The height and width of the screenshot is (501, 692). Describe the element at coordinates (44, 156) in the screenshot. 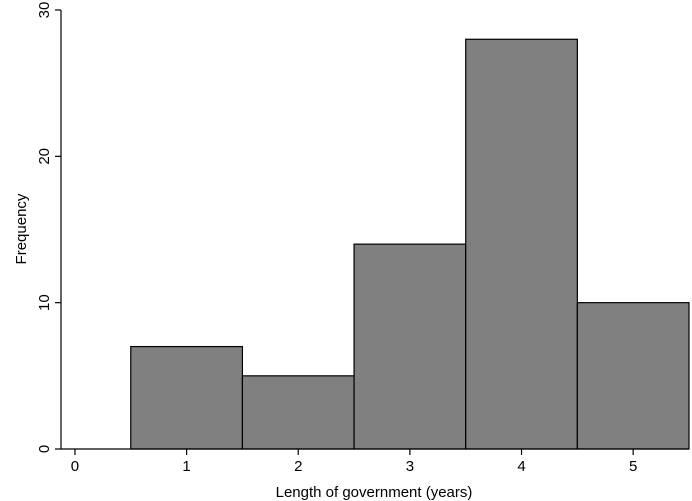

I see `y-tick-label-20: 20` at that location.